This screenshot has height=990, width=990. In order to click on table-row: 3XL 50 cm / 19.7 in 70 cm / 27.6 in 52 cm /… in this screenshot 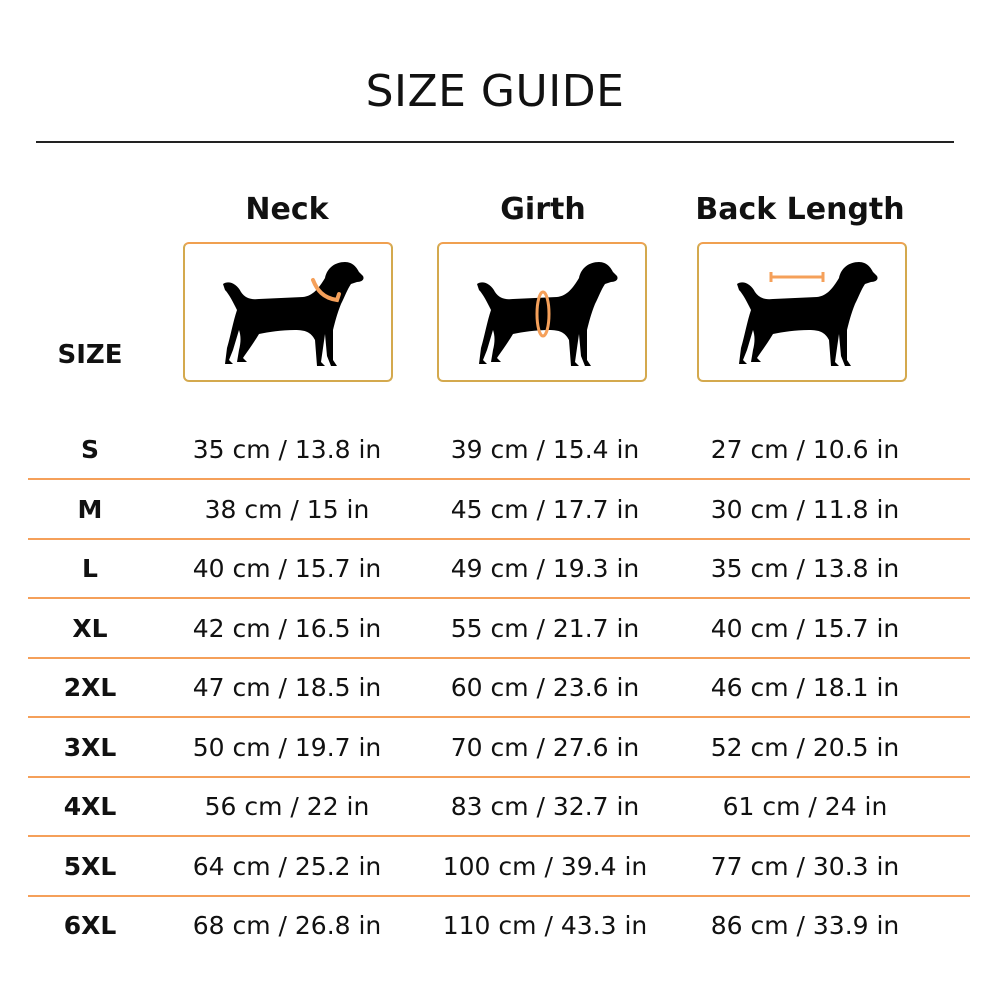, I will do `click(495, 748)`.